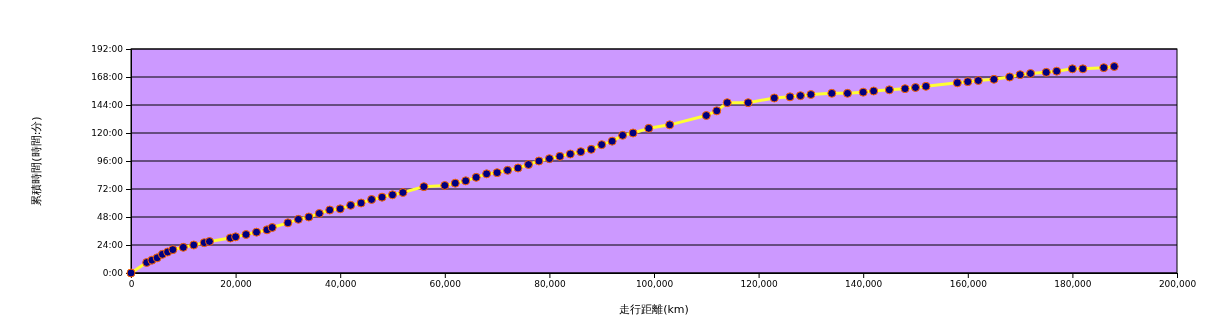 This screenshot has width=1214, height=325. I want to click on y-tick-label: 120:00, so click(107, 133).